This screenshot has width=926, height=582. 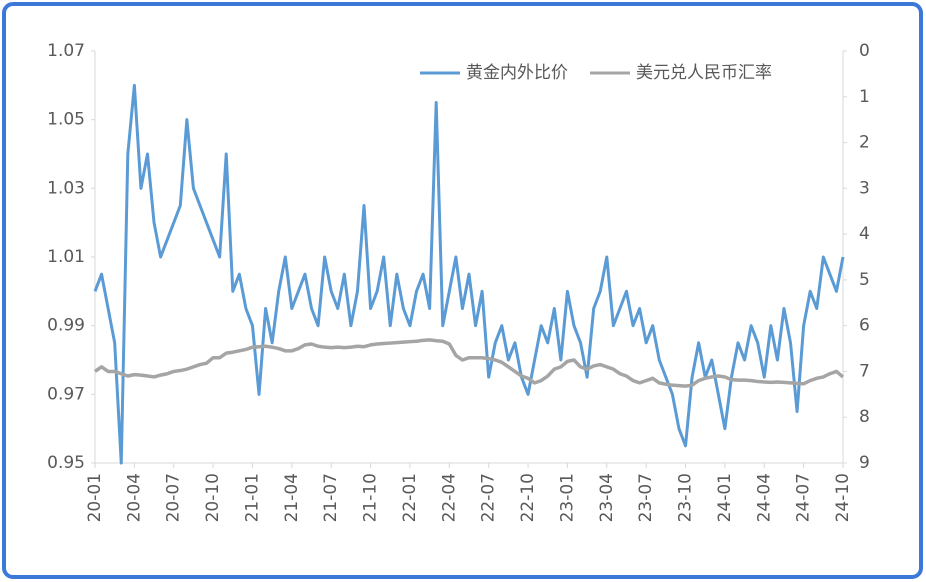 I want to click on y-tick-label: 1.07, so click(x=66, y=51).